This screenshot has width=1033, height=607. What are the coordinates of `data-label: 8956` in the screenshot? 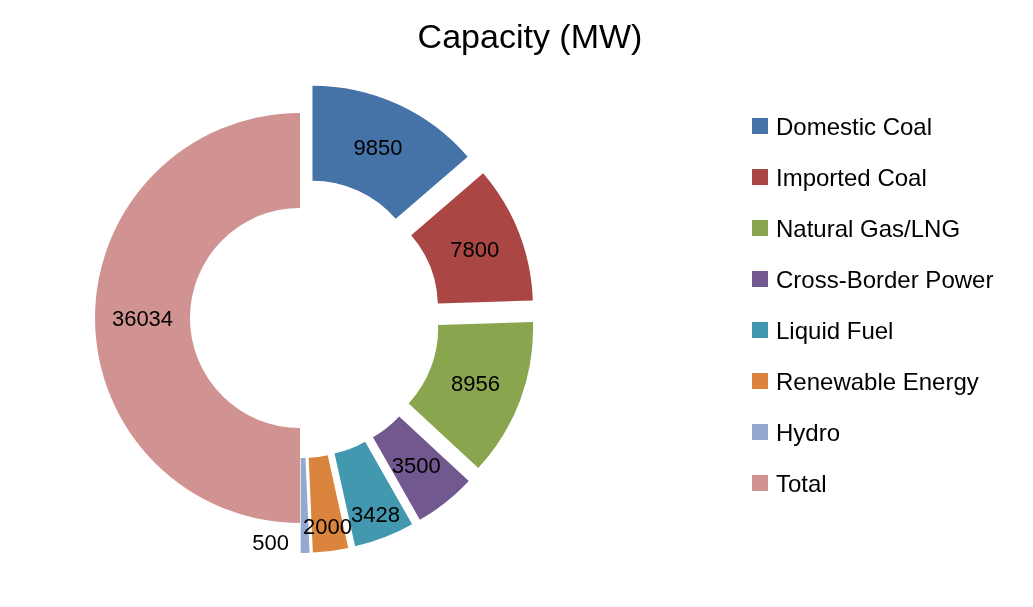 It's located at (476, 384).